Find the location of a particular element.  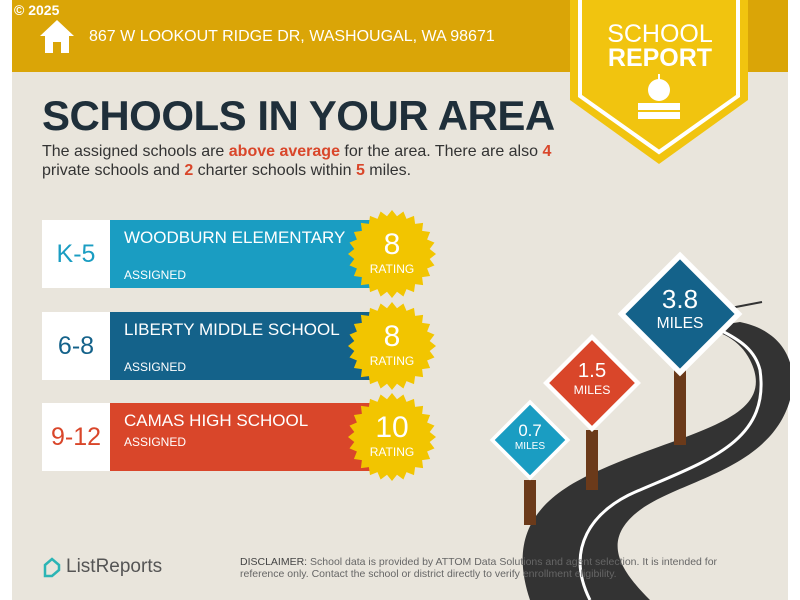

sign-value: 1.5 is located at coordinates (592, 370).